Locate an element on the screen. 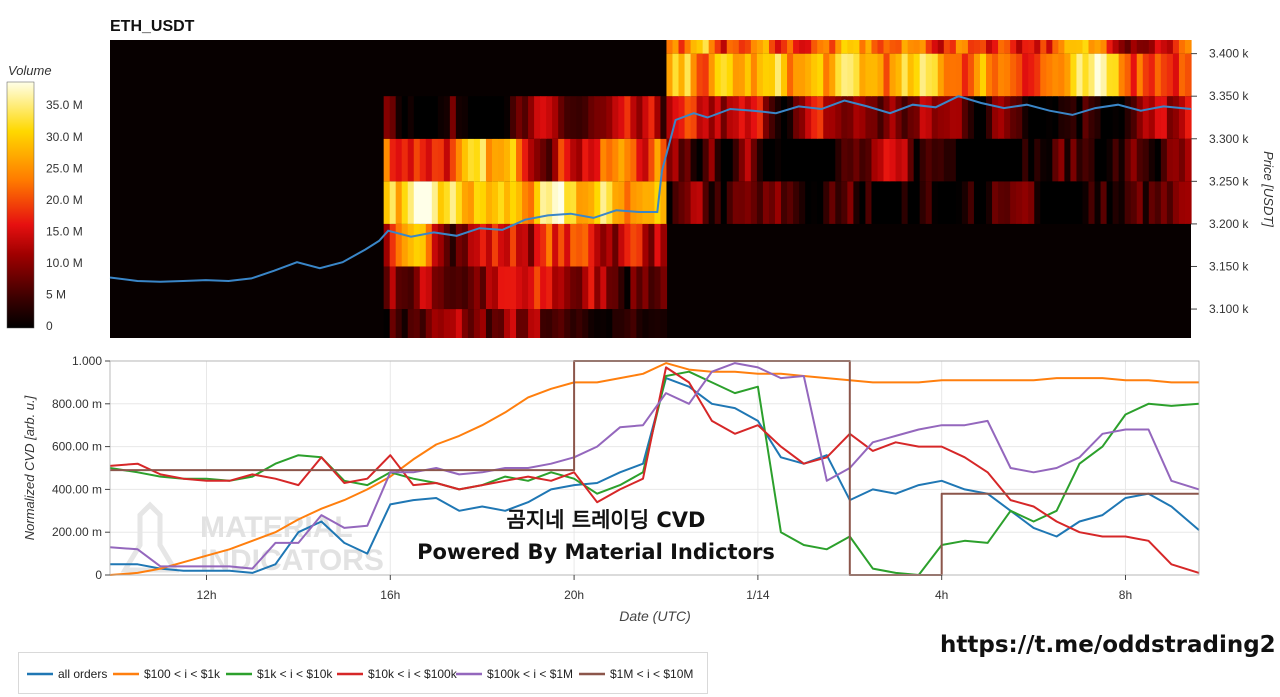 The width and height of the screenshot is (1280, 697). watermark-word-1: MATERIAL is located at coordinates (276, 527).